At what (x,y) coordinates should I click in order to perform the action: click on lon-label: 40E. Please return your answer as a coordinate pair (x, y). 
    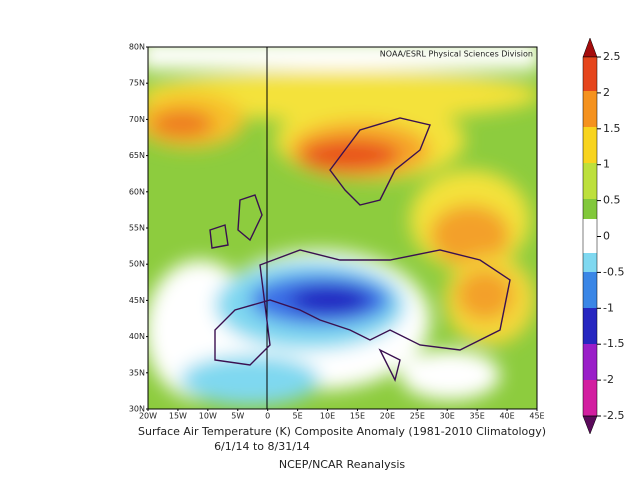
    Looking at the image, I should click on (506, 416).